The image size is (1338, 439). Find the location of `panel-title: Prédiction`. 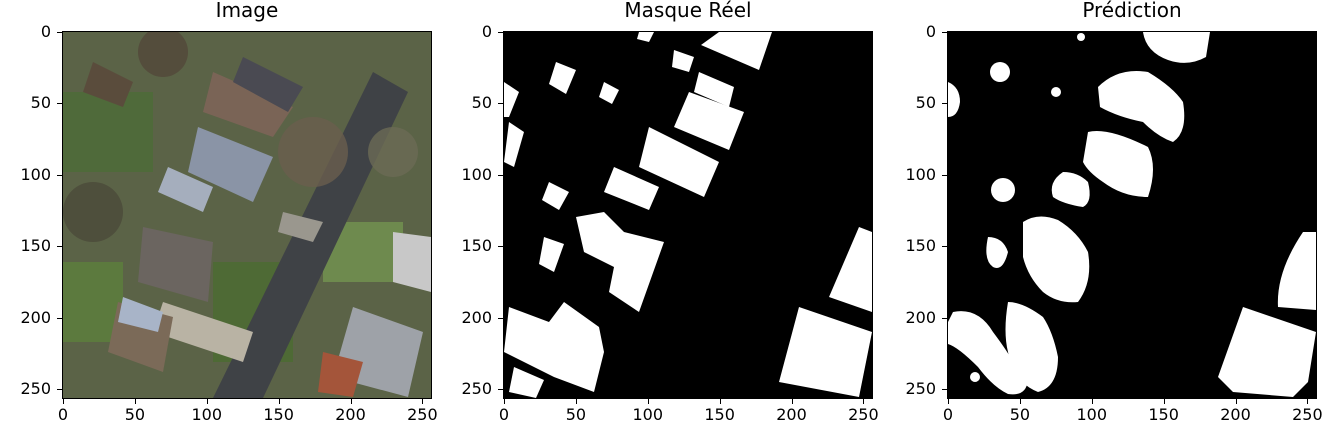

panel-title: Prédiction is located at coordinates (1132, 11).